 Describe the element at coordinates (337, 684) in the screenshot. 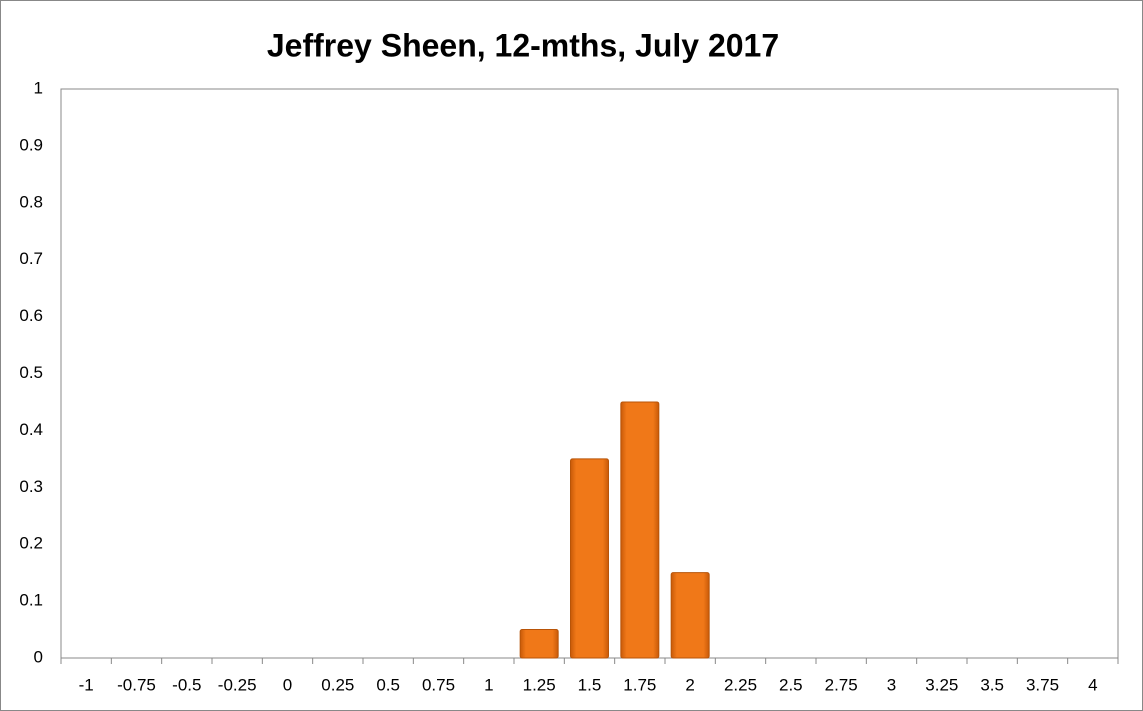

I see `x-tick-label: 0.25` at that location.